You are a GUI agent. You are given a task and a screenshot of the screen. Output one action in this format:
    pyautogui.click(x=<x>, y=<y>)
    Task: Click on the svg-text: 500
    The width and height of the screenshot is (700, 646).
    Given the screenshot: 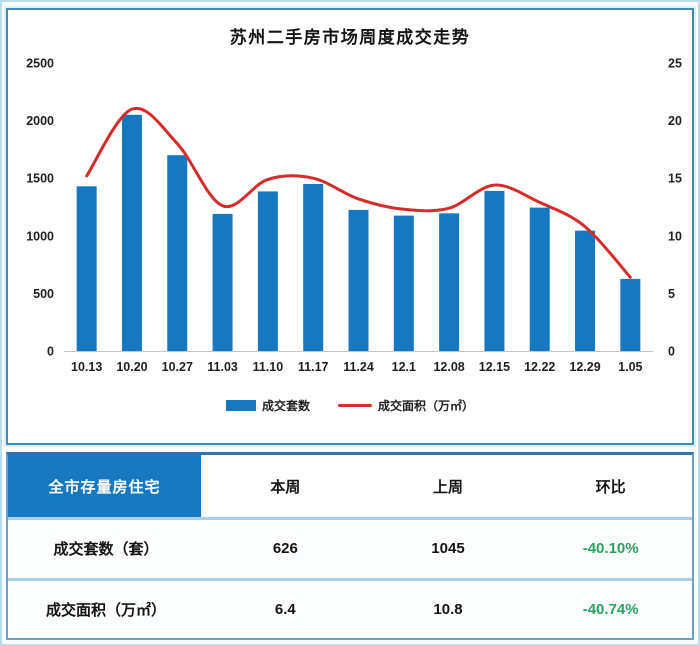 What is the action you would take?
    pyautogui.click(x=43, y=294)
    